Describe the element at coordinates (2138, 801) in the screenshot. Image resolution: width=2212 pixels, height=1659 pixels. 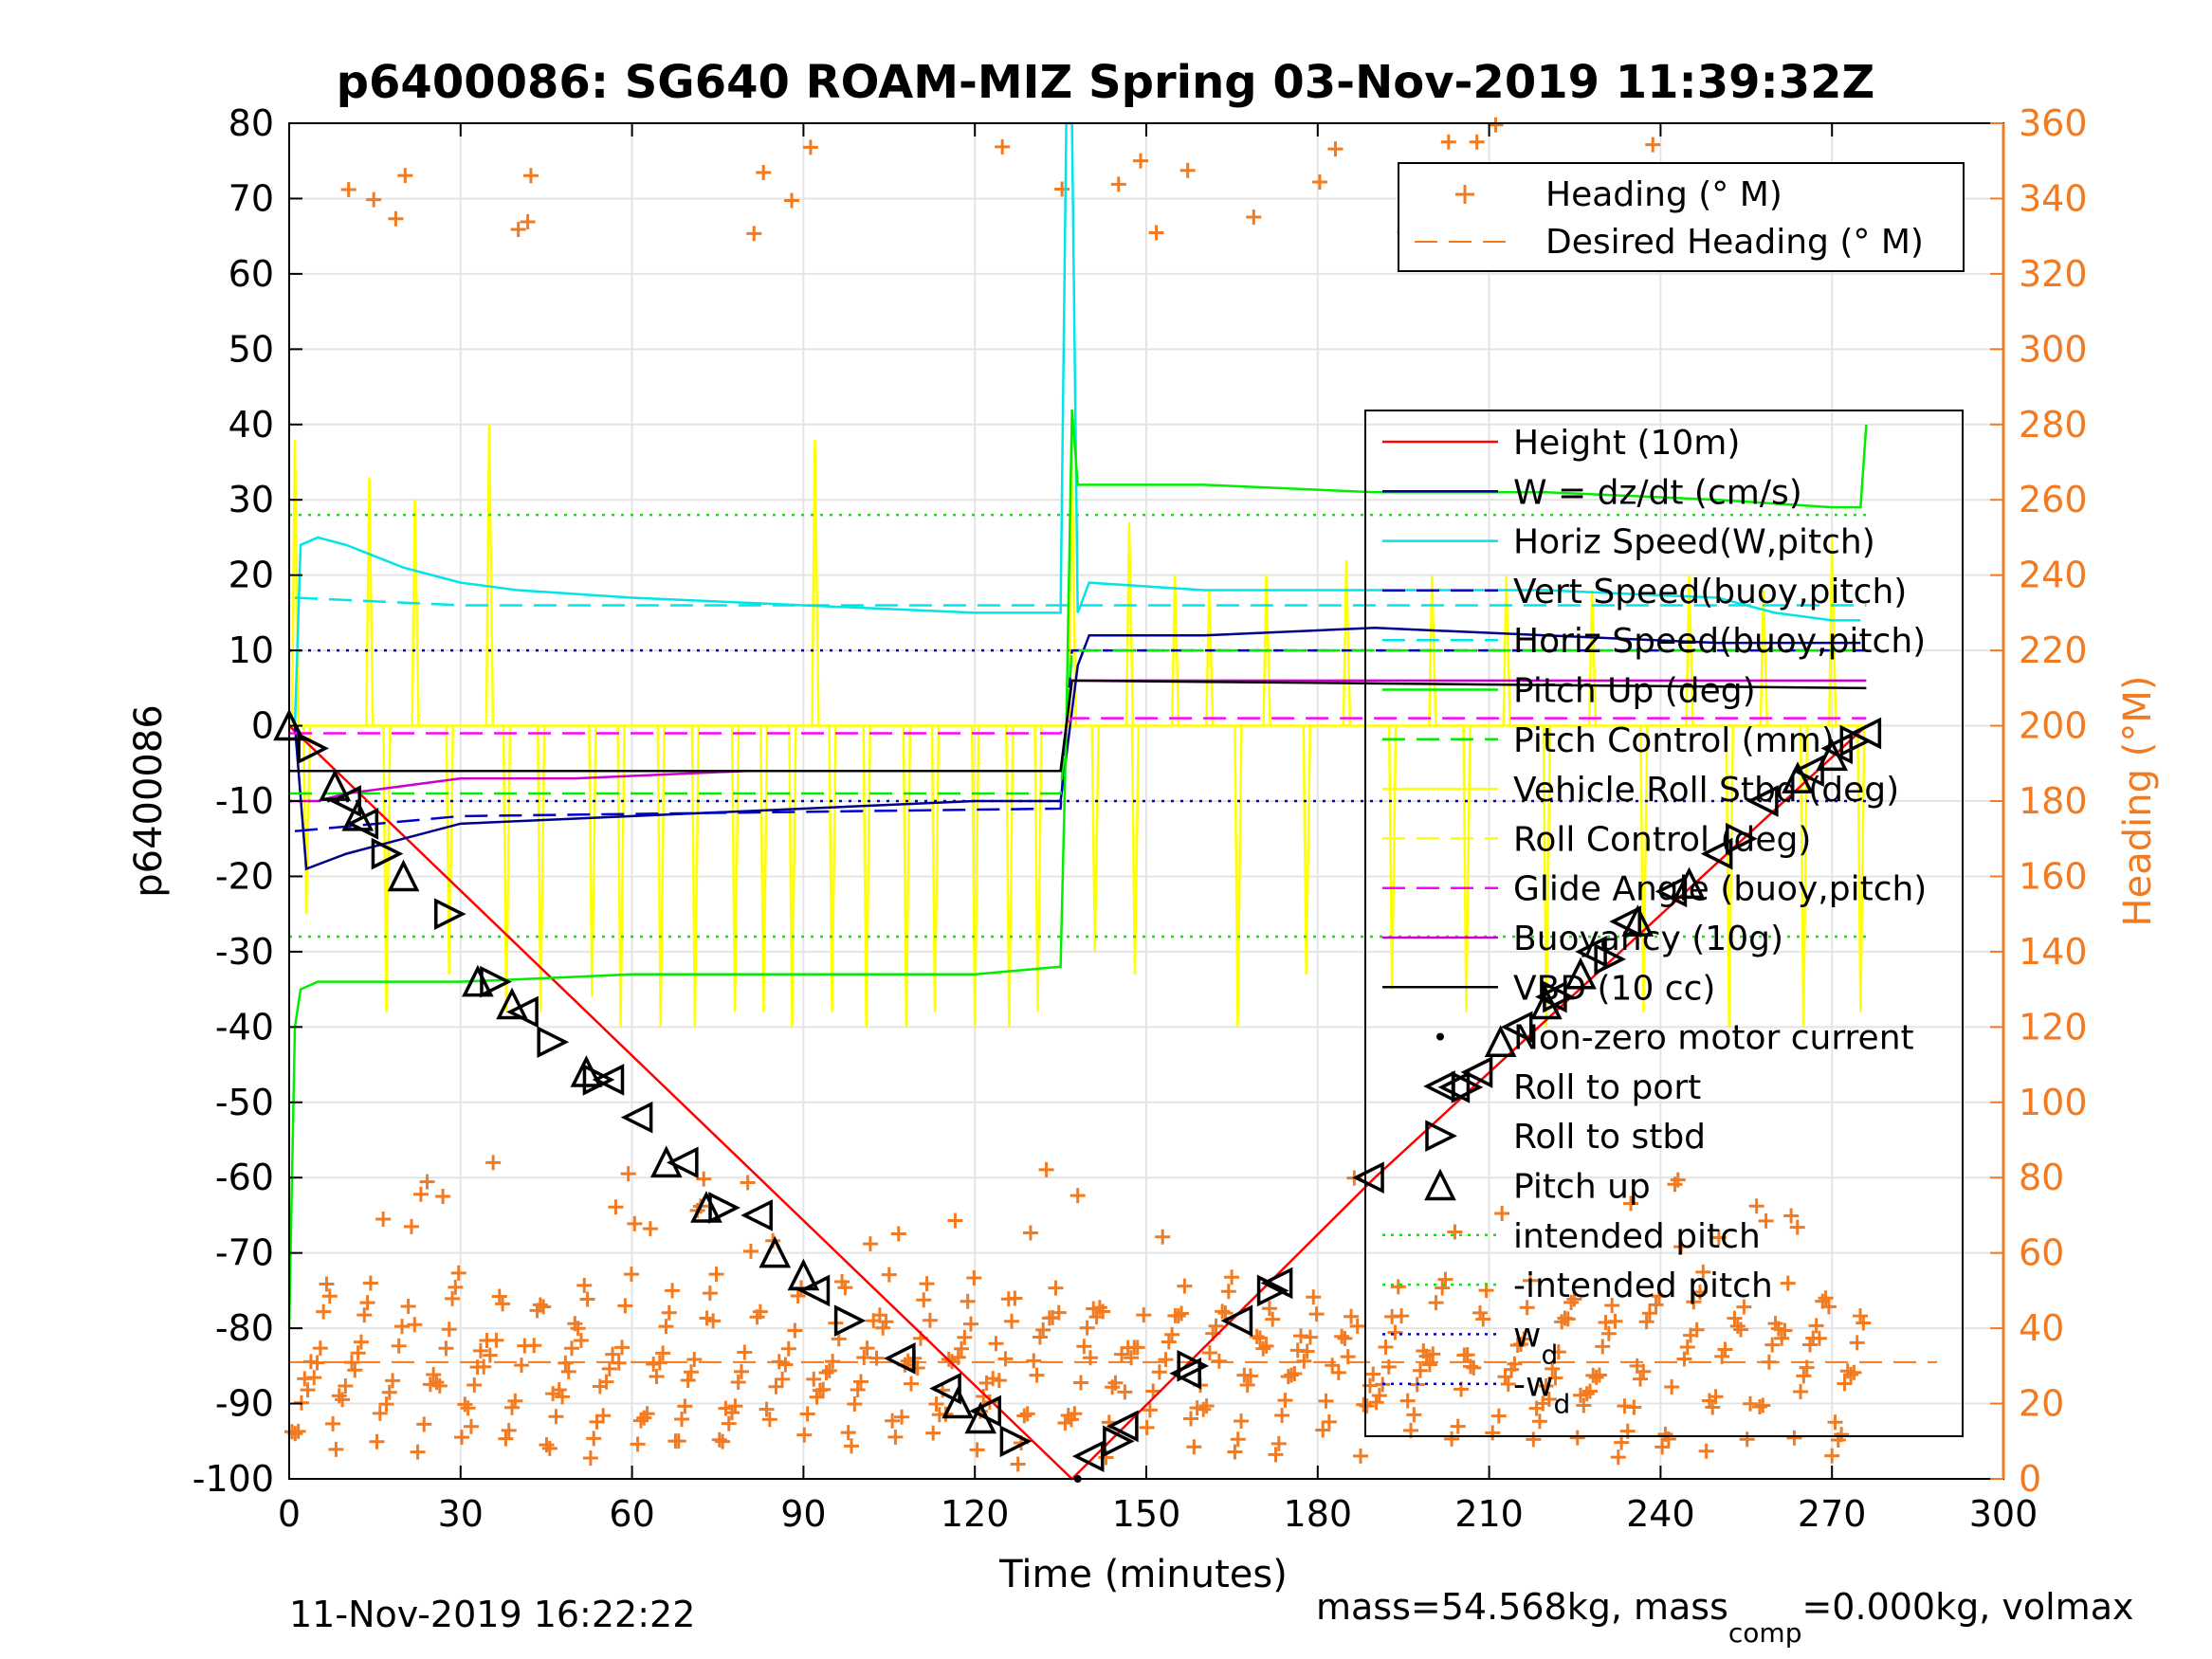
I see `right-axis-label: Heading (°M)` at that location.